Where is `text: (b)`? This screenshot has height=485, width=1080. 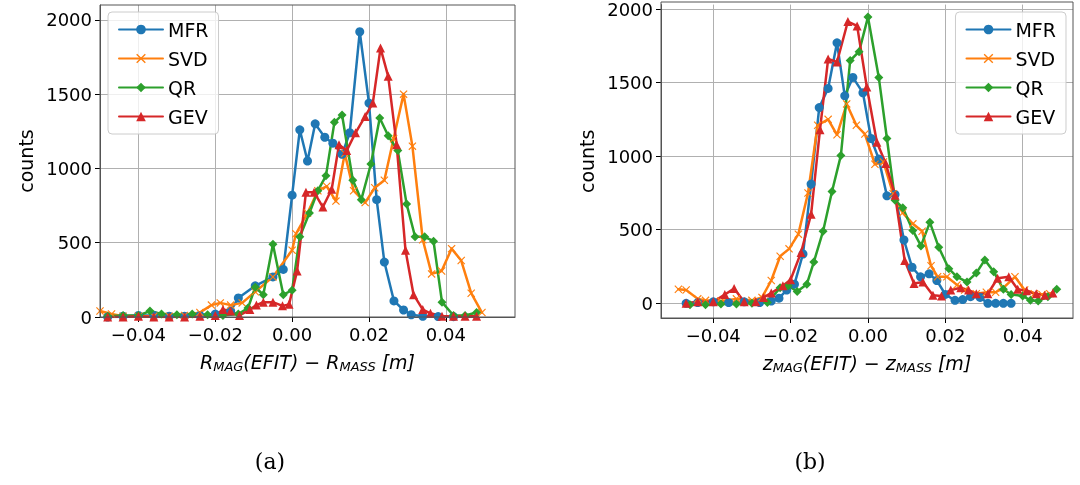 text: (b) is located at coordinates (810, 461).